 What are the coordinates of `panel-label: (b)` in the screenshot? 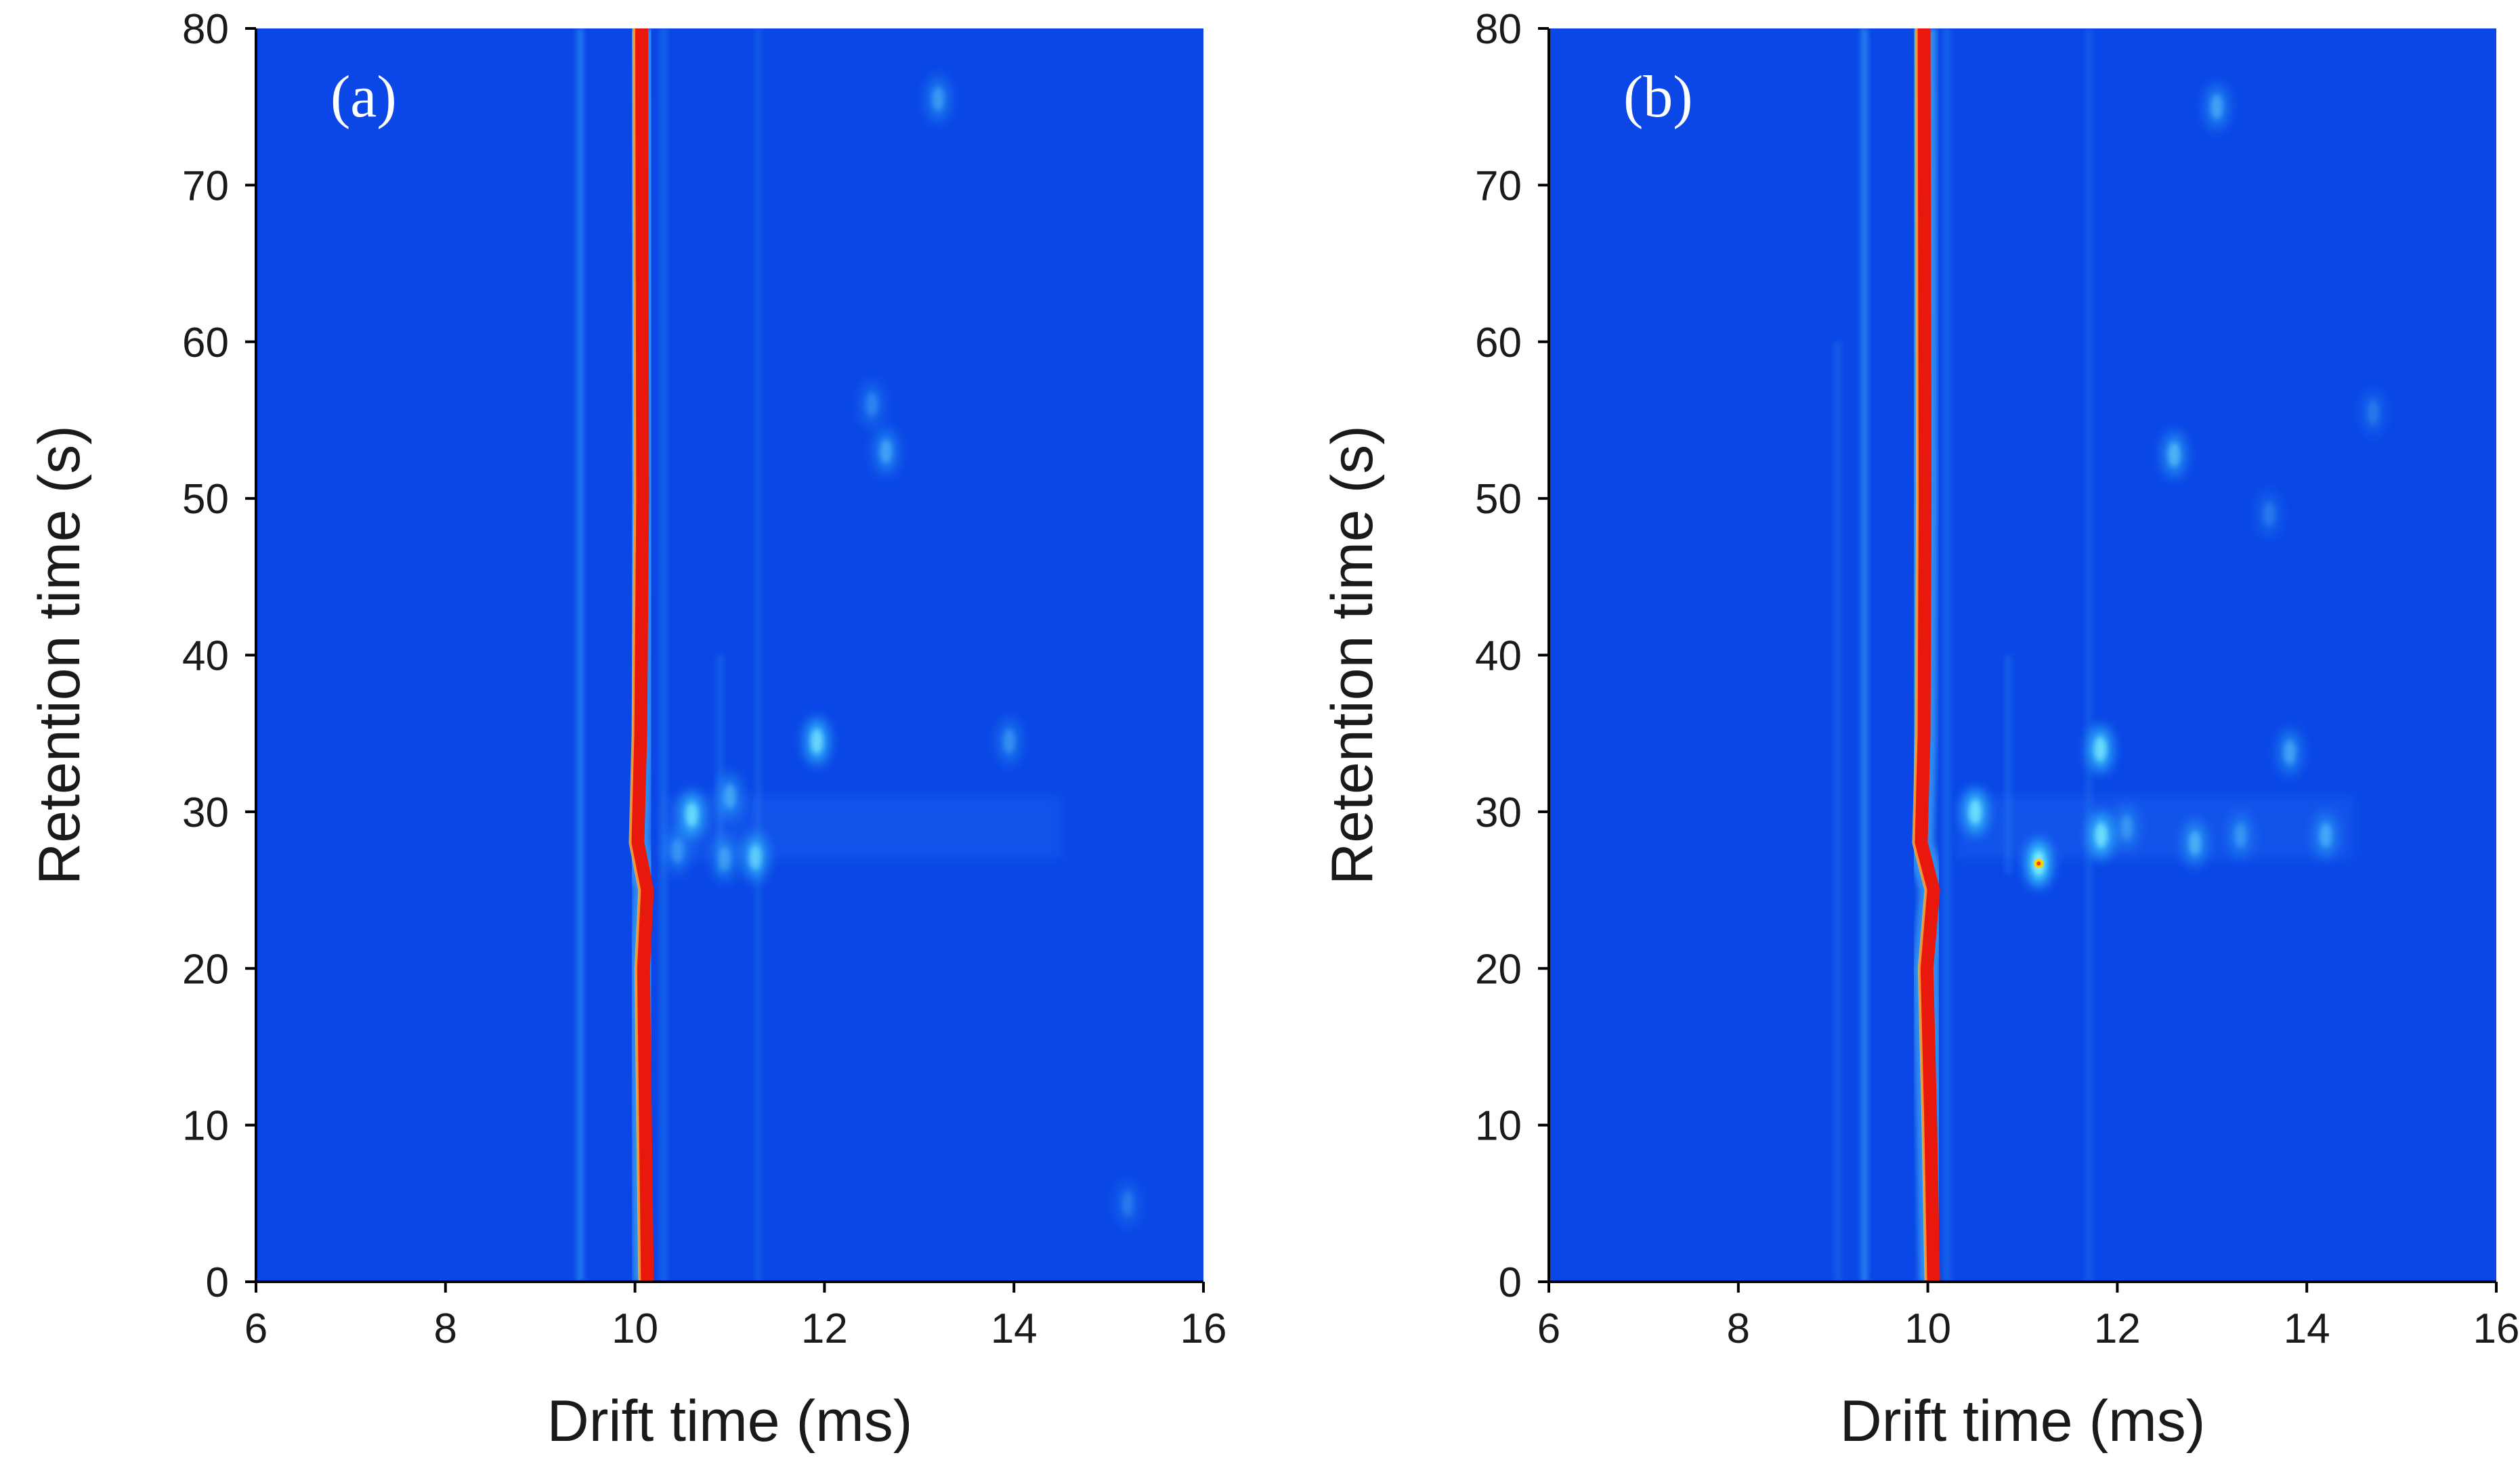 It's located at (1658, 97).